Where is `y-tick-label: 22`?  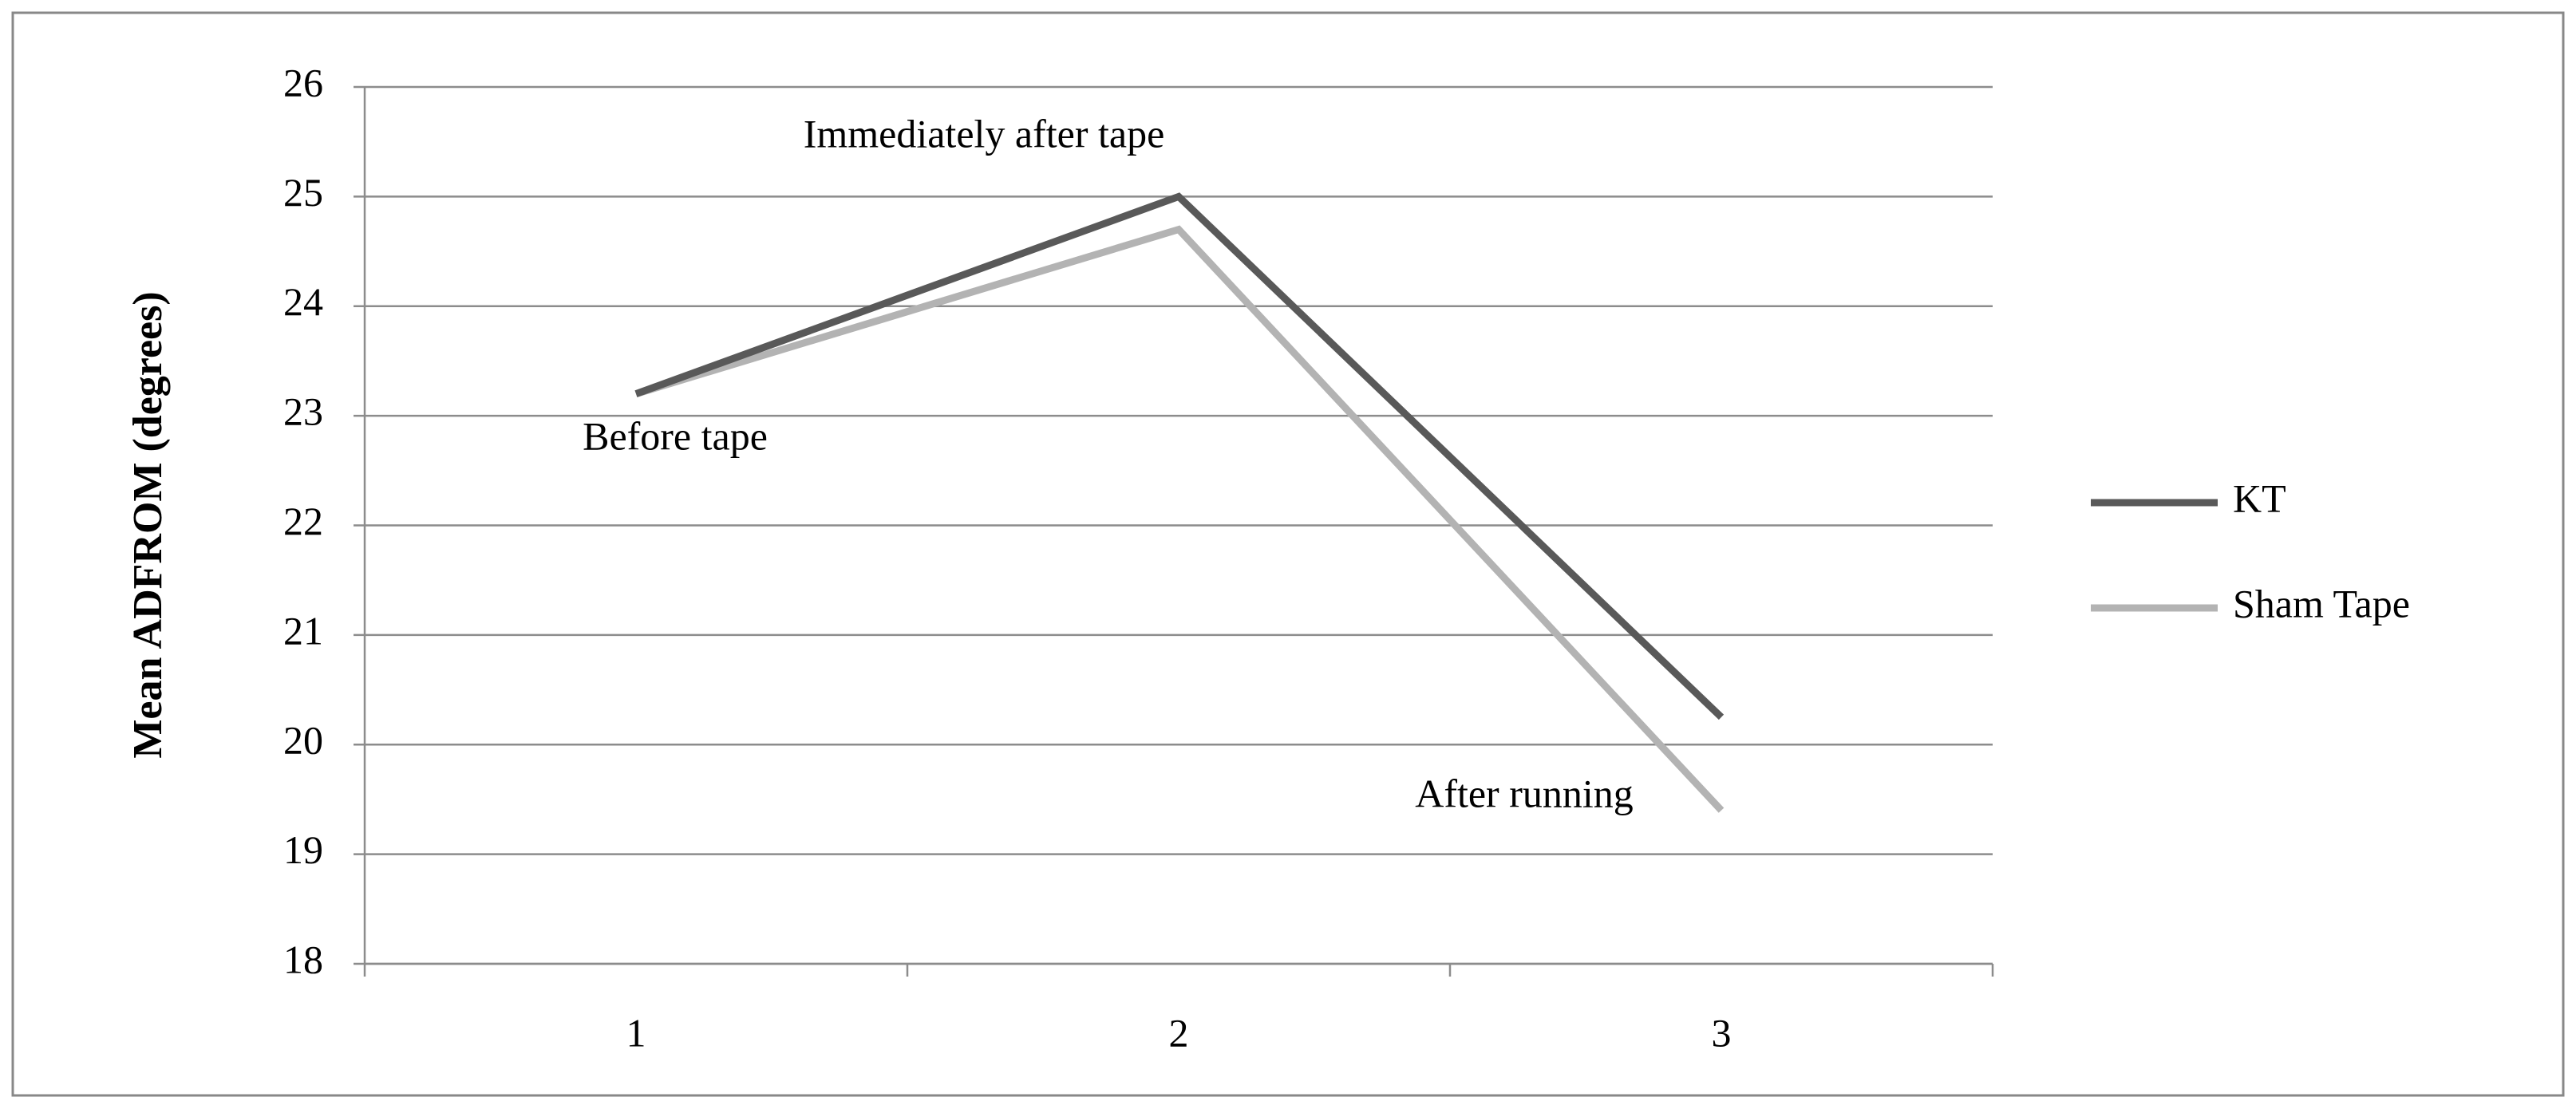
y-tick-label: 22 is located at coordinates (303, 521).